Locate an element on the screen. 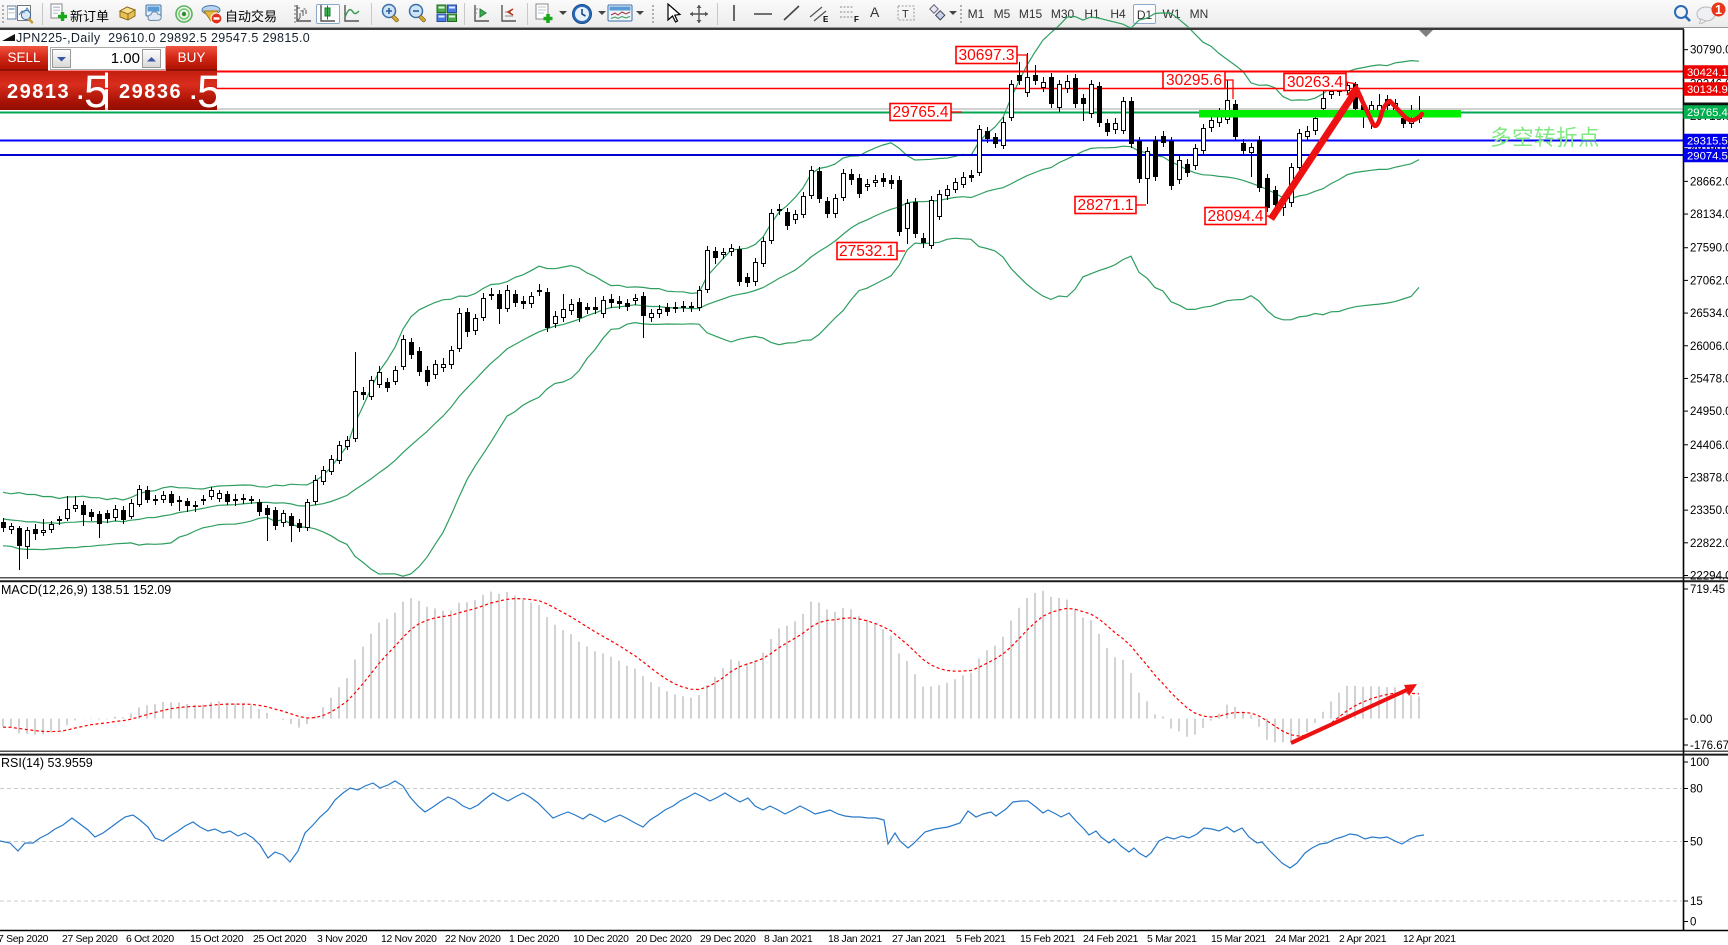  svg-text: 20 Dec 2020 is located at coordinates (664, 939).